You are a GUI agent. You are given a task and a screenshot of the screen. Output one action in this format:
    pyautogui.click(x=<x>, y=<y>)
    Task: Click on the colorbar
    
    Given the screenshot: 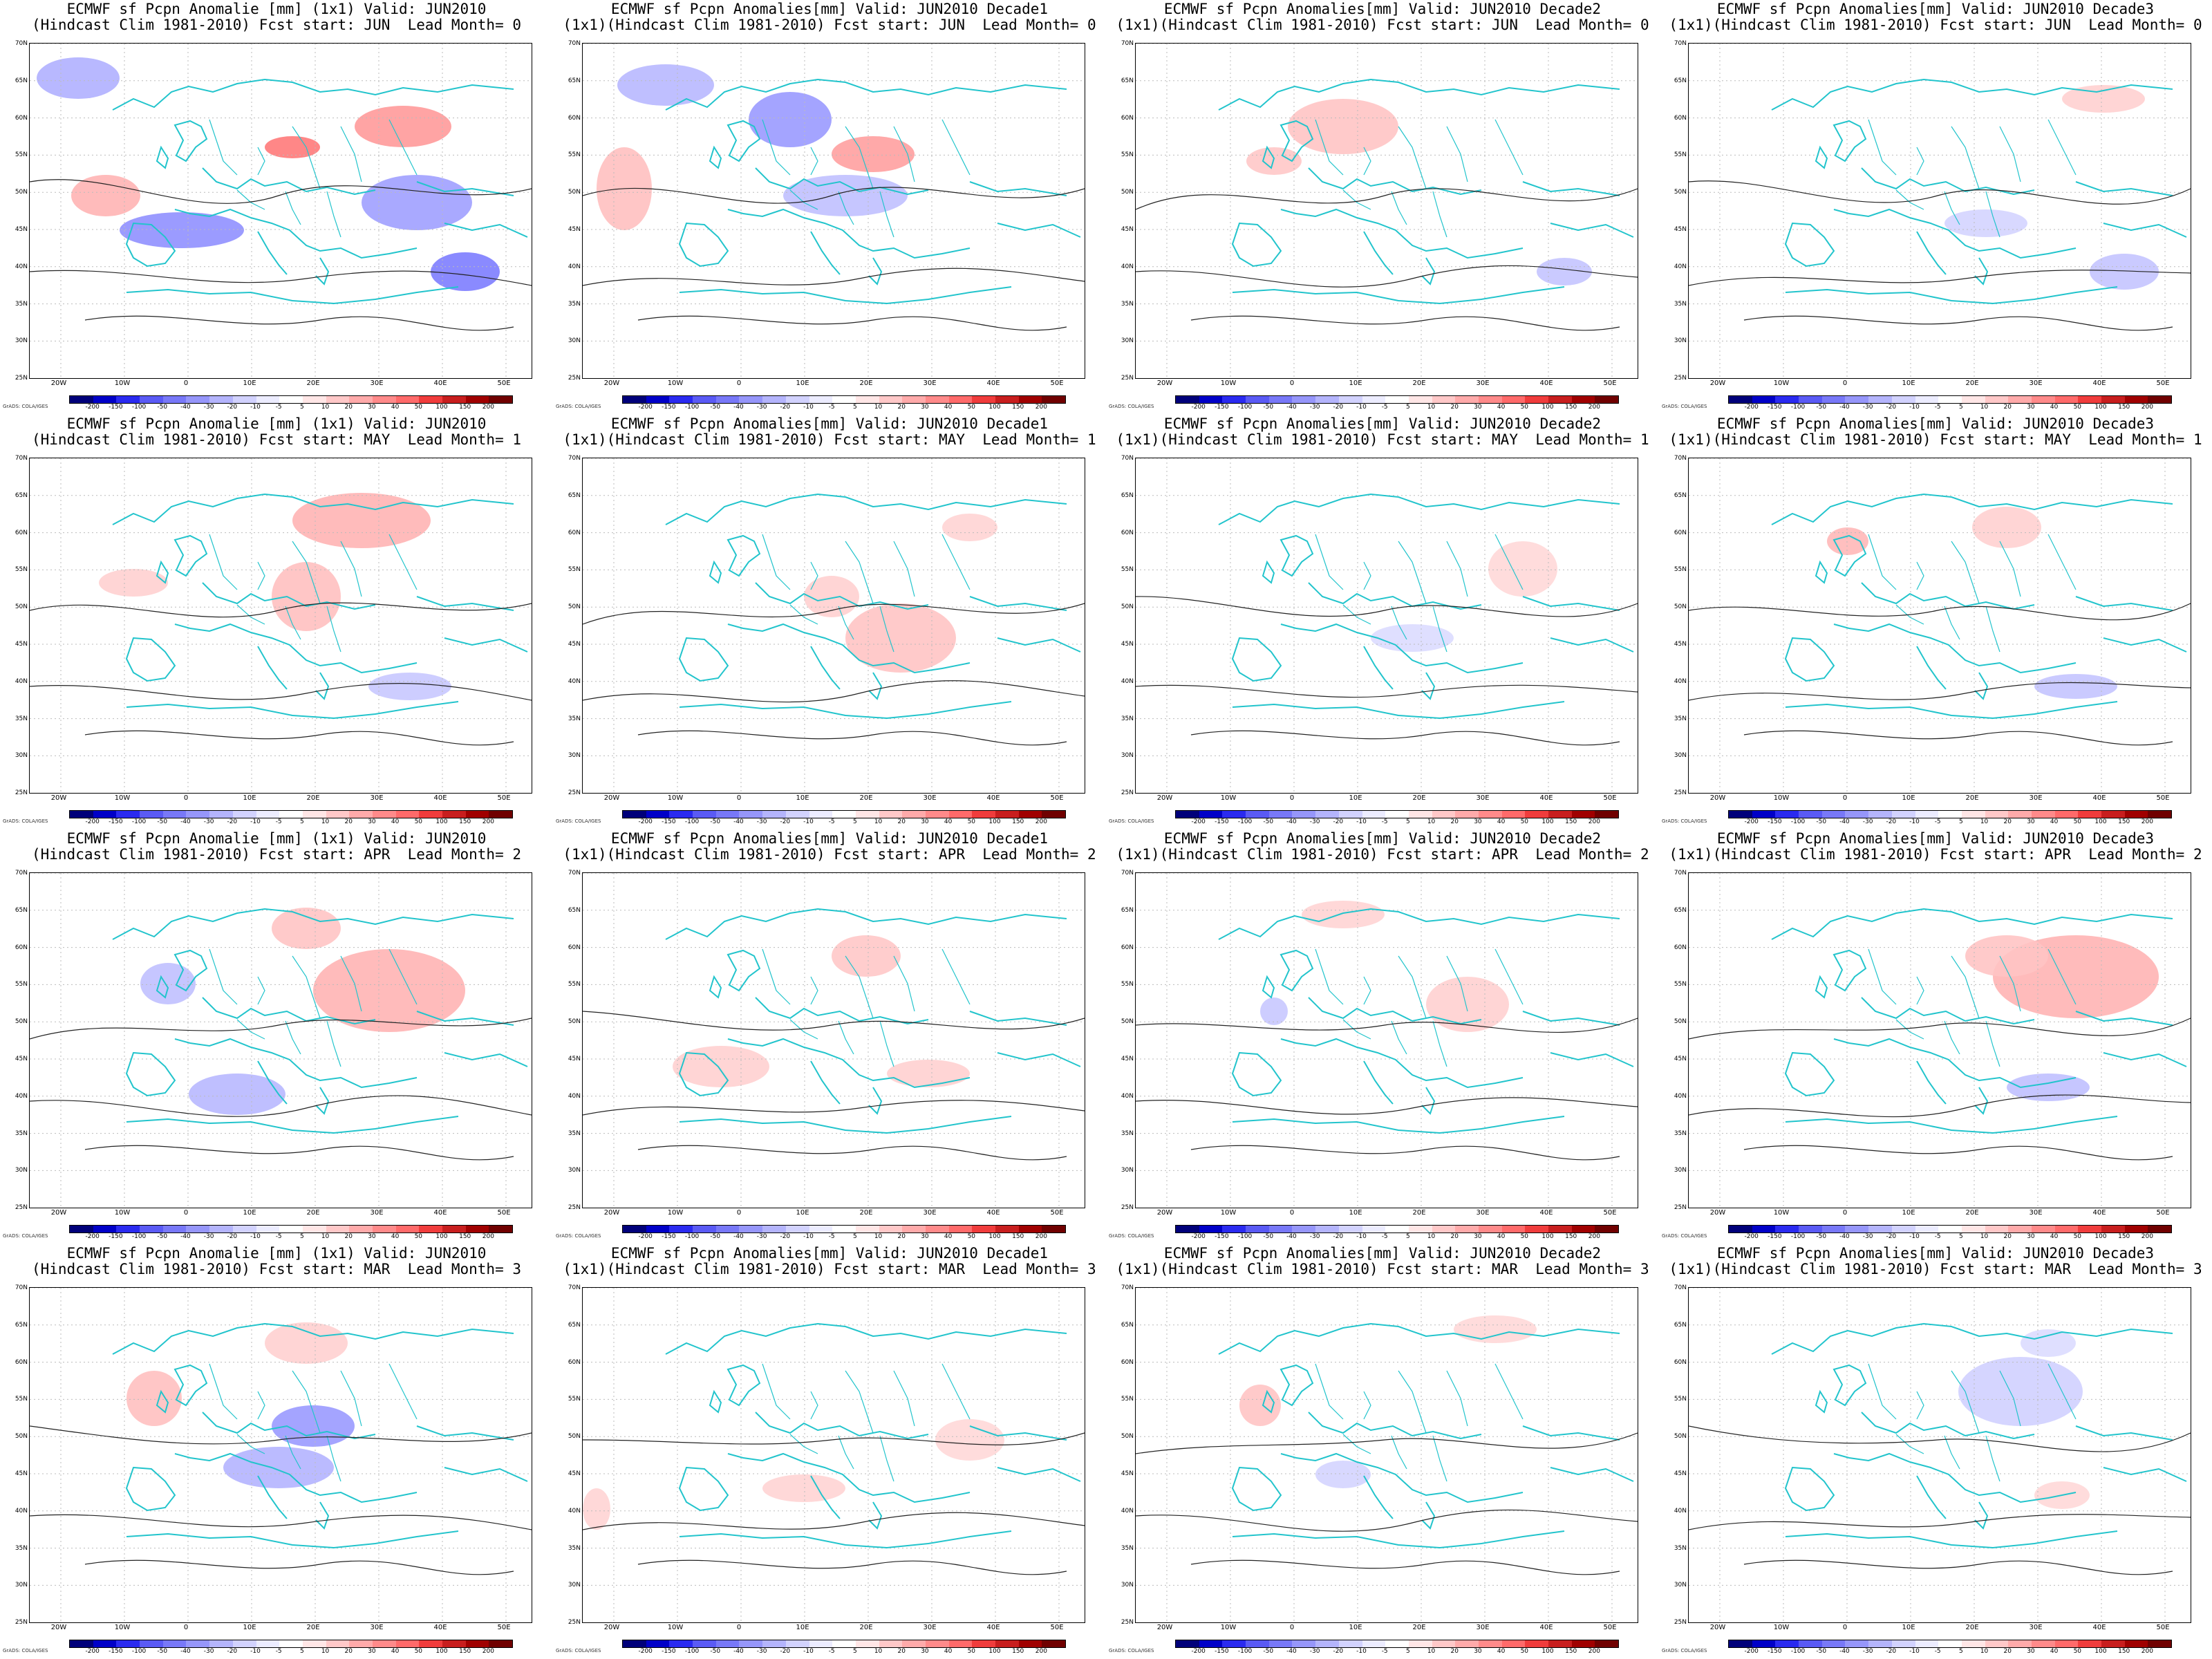 What is the action you would take?
    pyautogui.click(x=844, y=814)
    